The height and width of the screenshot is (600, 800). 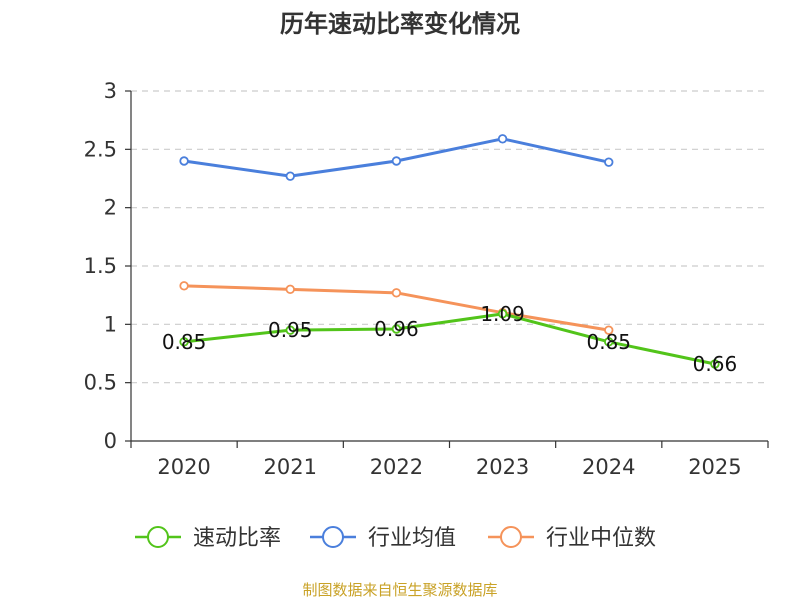 What do you see at coordinates (100, 266) in the screenshot?
I see `y-tick-label: 1.5` at bounding box center [100, 266].